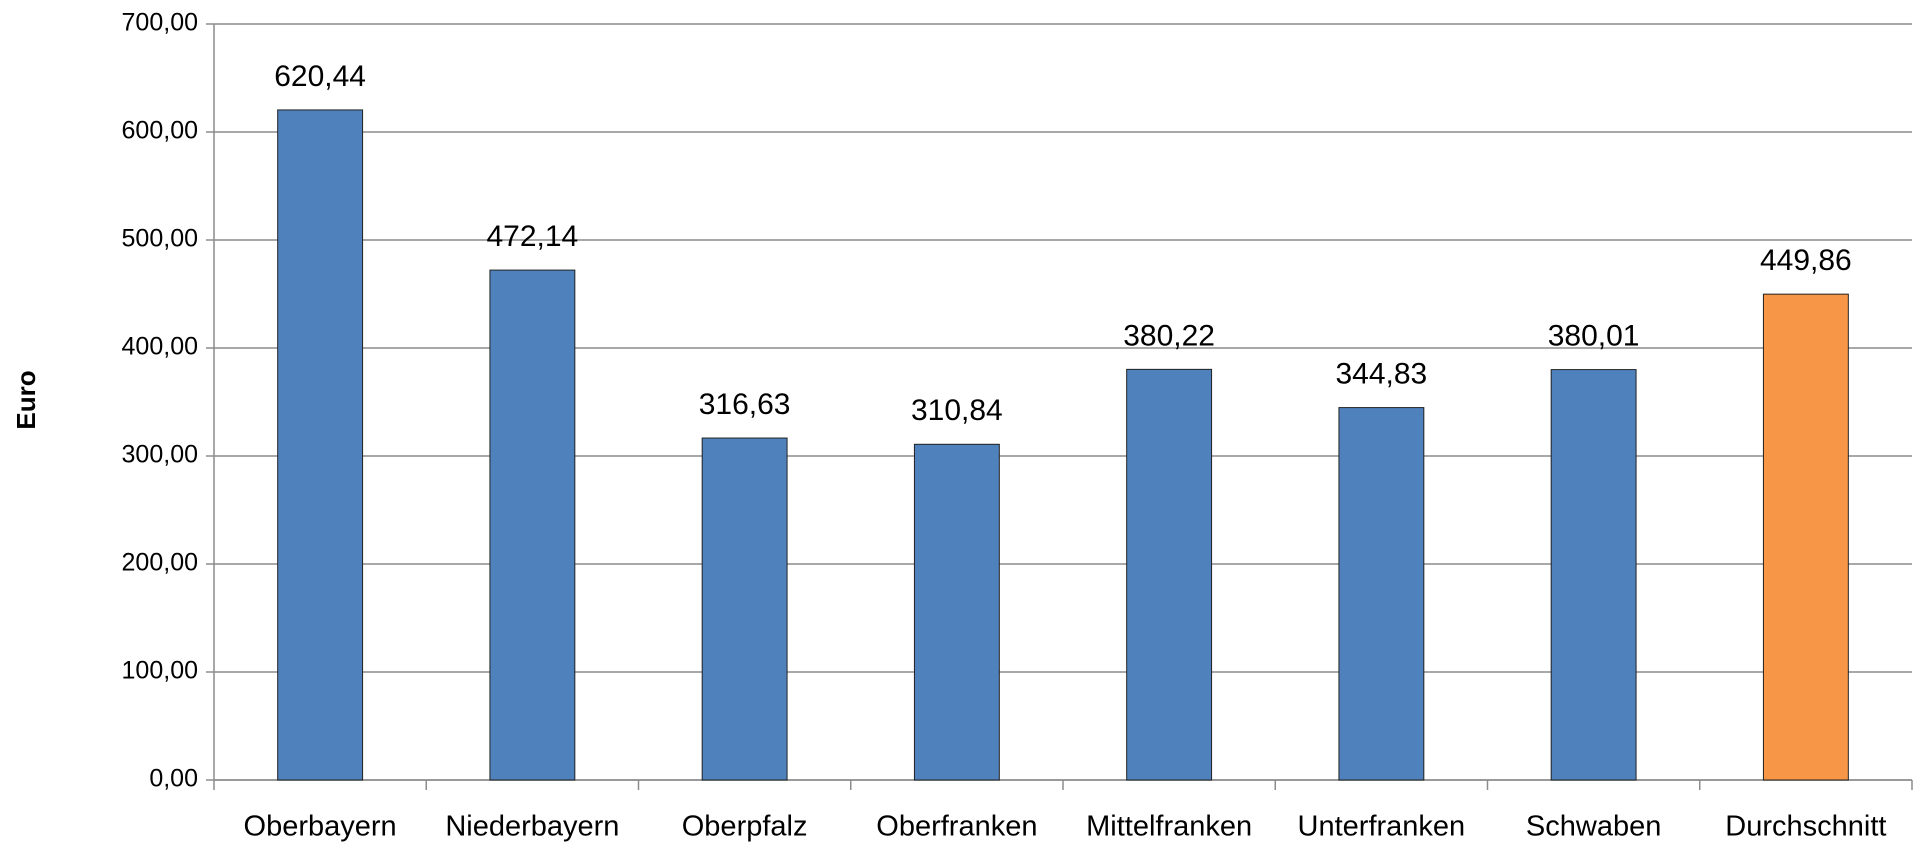  I want to click on x-tick-label: Oberfranken, so click(956, 827).